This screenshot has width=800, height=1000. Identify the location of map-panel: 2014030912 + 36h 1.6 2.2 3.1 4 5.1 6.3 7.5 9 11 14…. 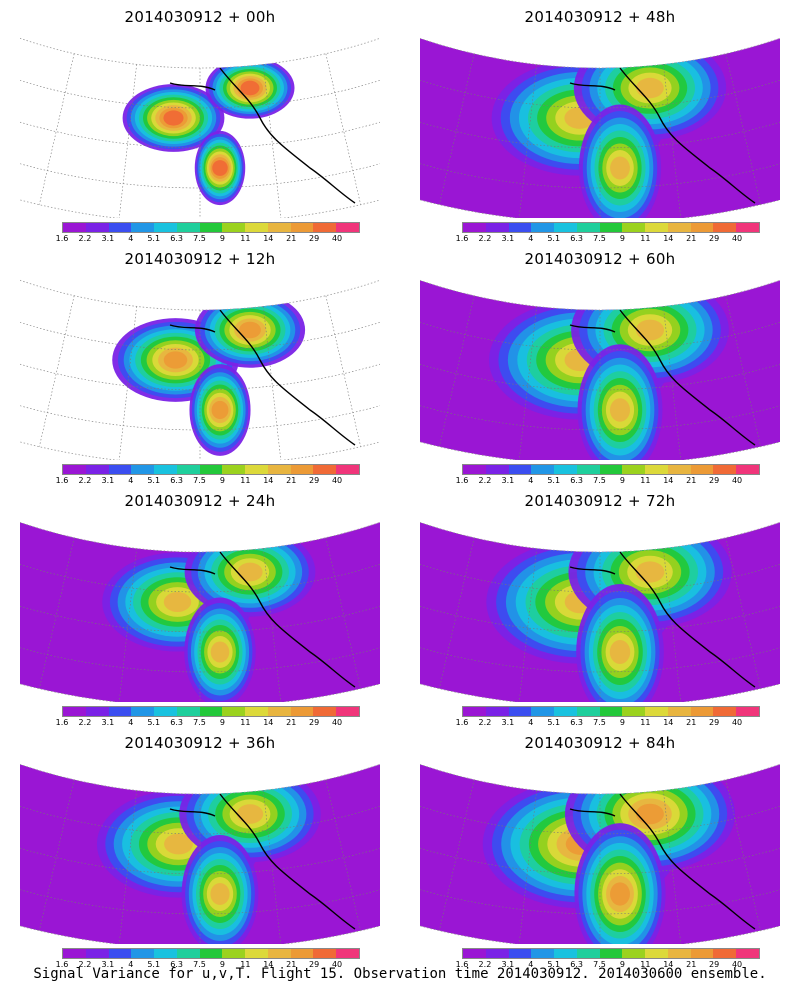
(200, 848).